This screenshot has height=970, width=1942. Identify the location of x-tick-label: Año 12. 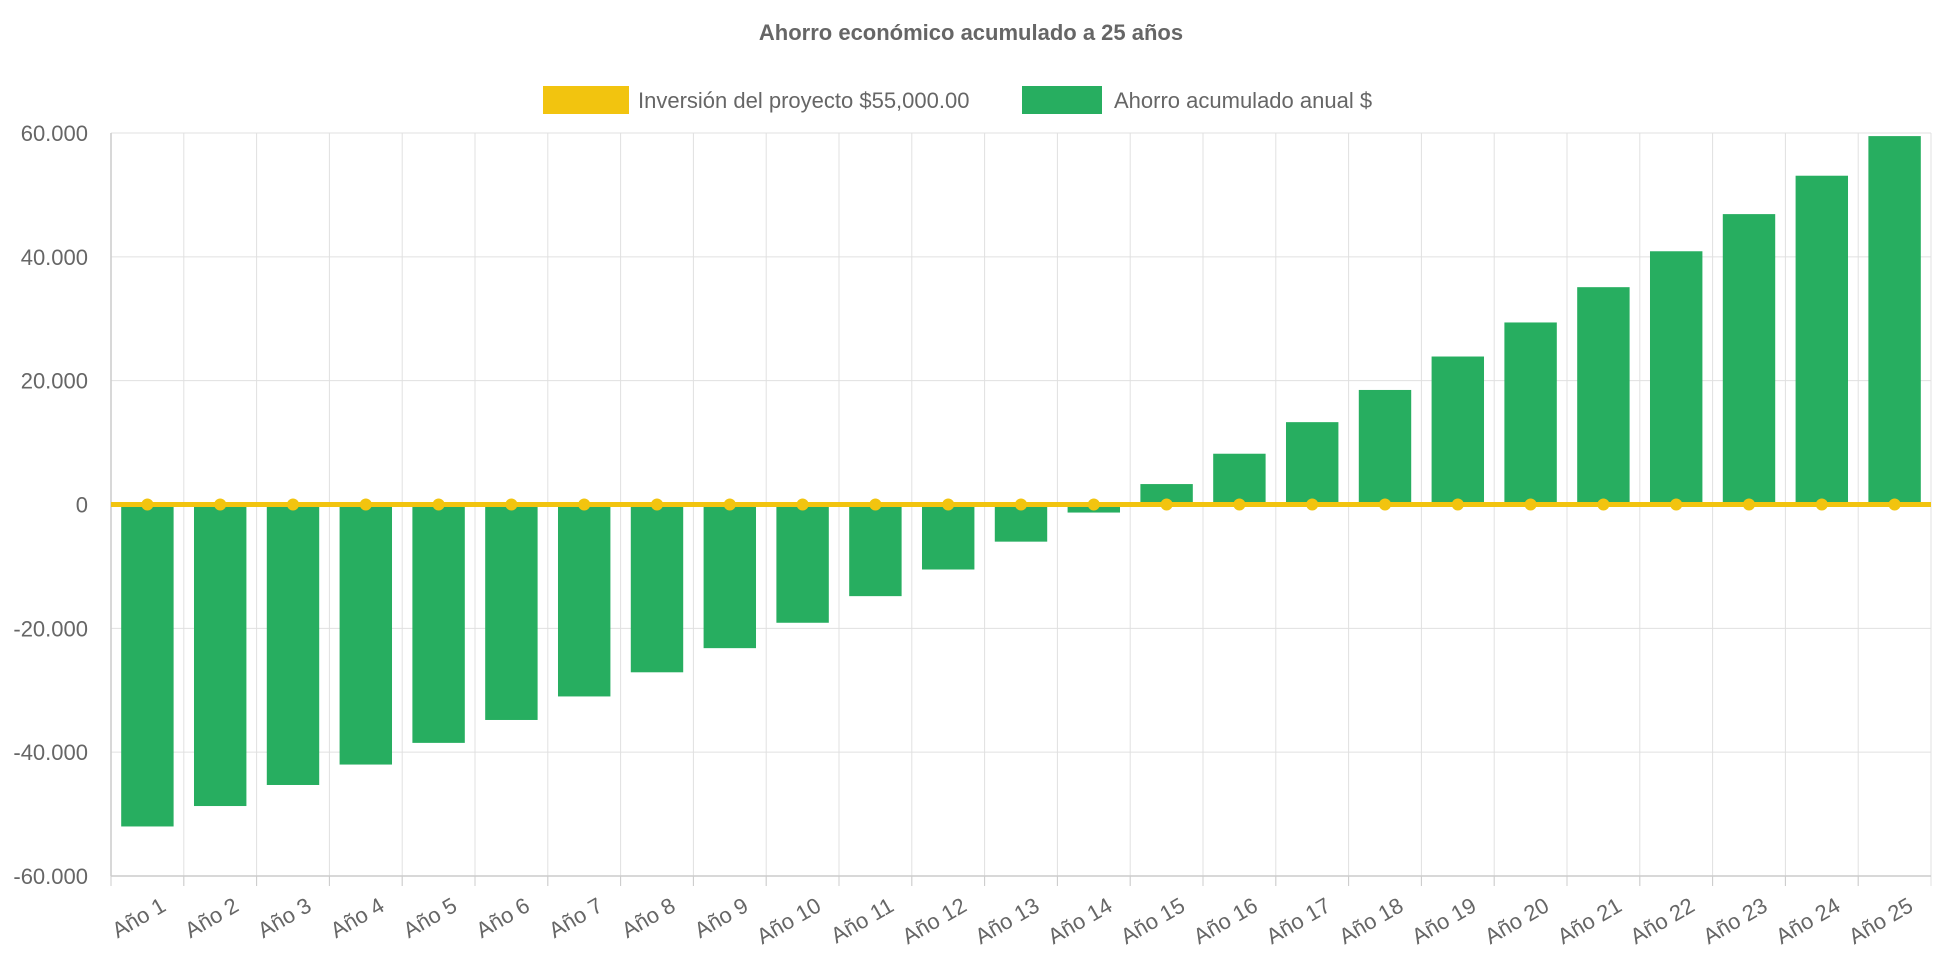
(934, 921).